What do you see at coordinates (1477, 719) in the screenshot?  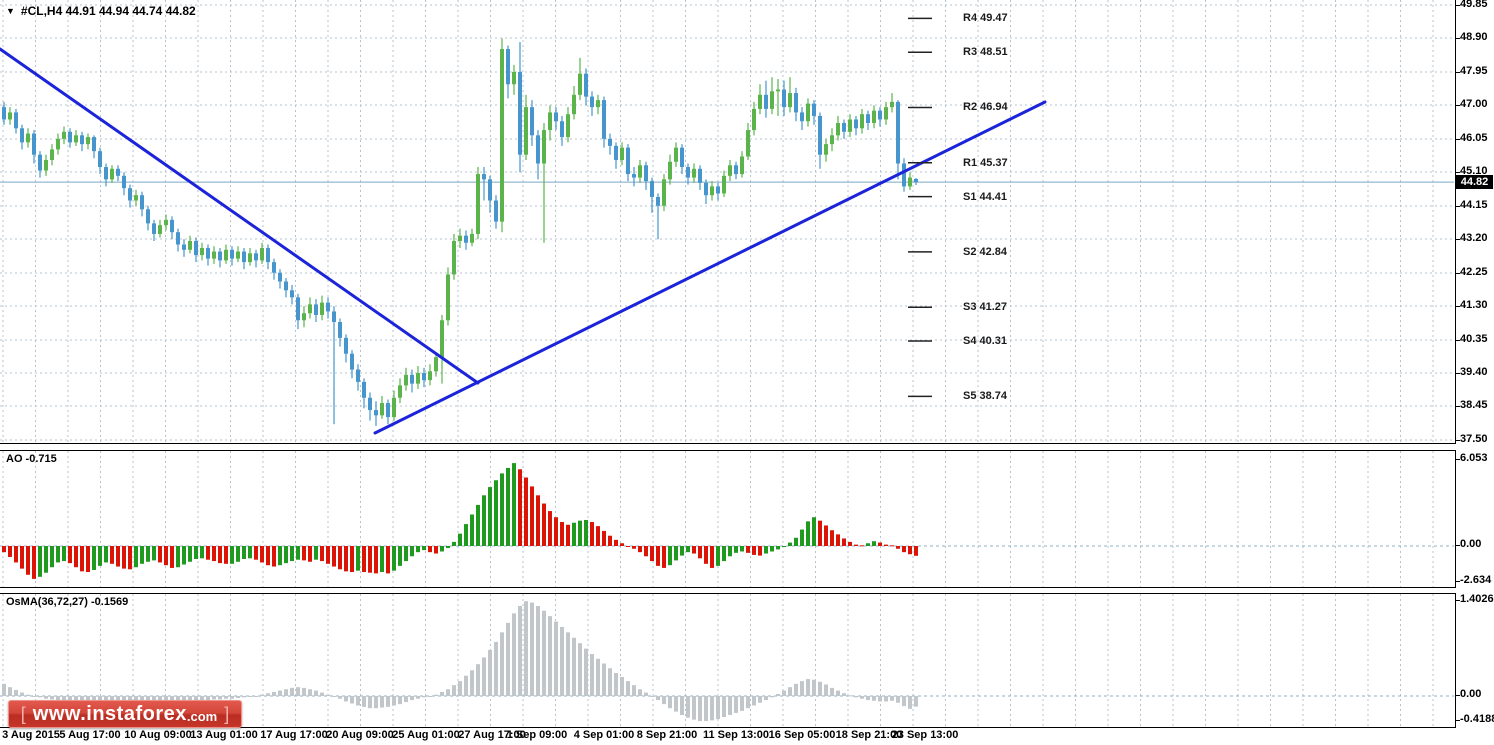 I see `osma-axis-label: -0.4188` at bounding box center [1477, 719].